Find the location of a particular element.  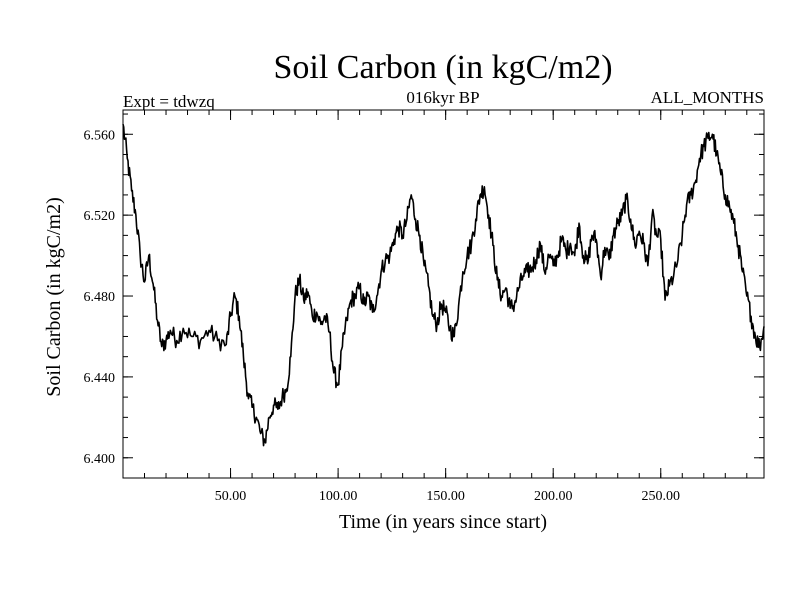

chart-title: Soil Carbon (in kgC/m2) is located at coordinates (442, 67).